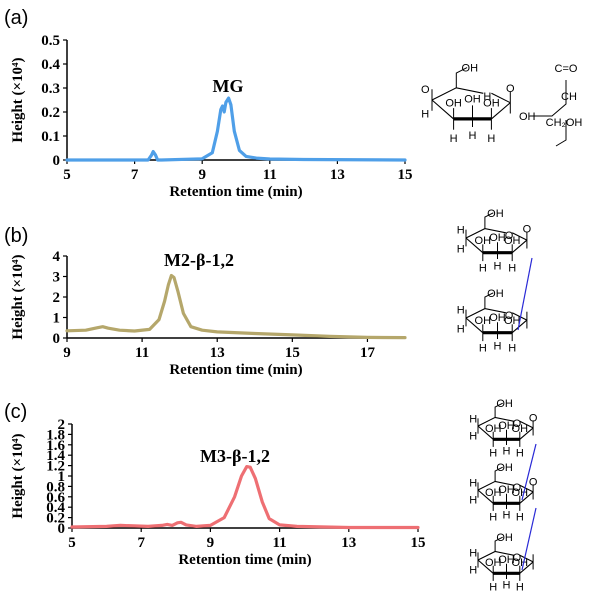  Describe the element at coordinates (50, 65) in the screenshot. I see `y-tick-label: 0.4` at that location.